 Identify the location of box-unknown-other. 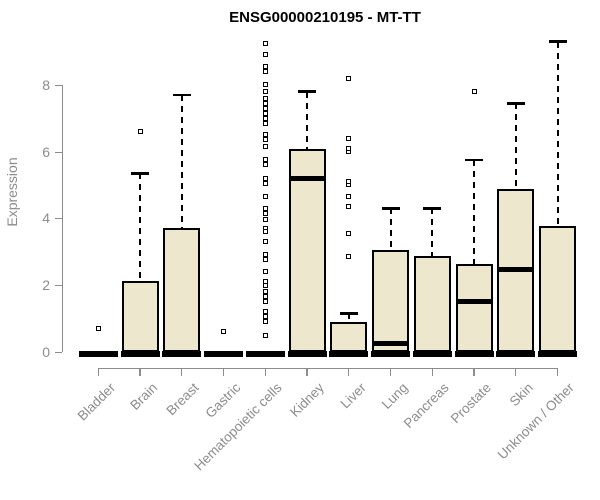
(558, 288).